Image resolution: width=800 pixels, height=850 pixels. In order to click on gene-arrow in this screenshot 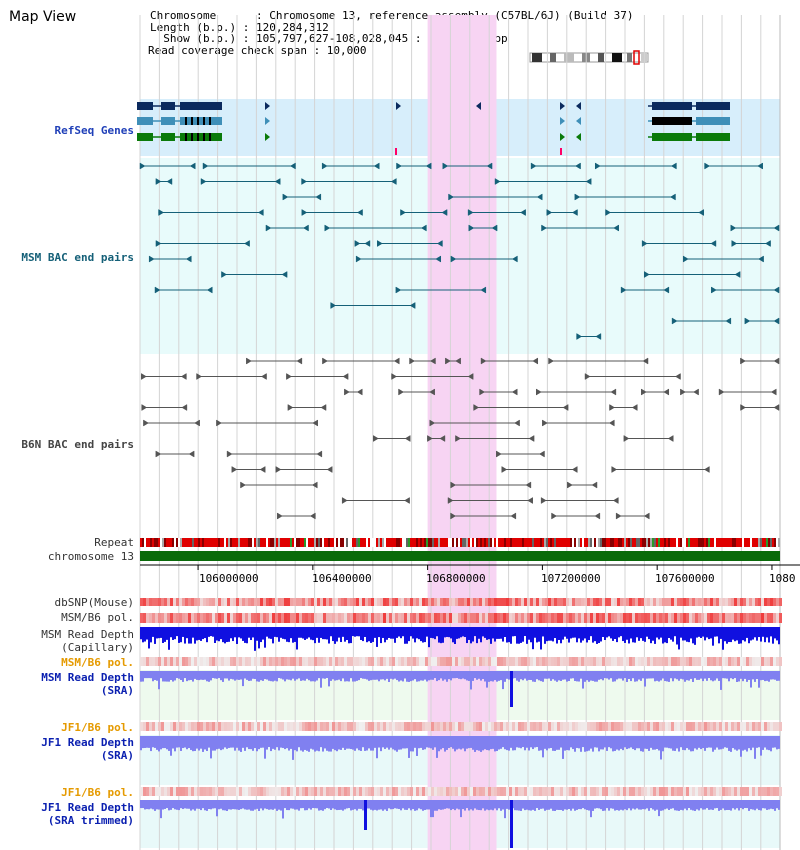, I will do `click(562, 121)`.